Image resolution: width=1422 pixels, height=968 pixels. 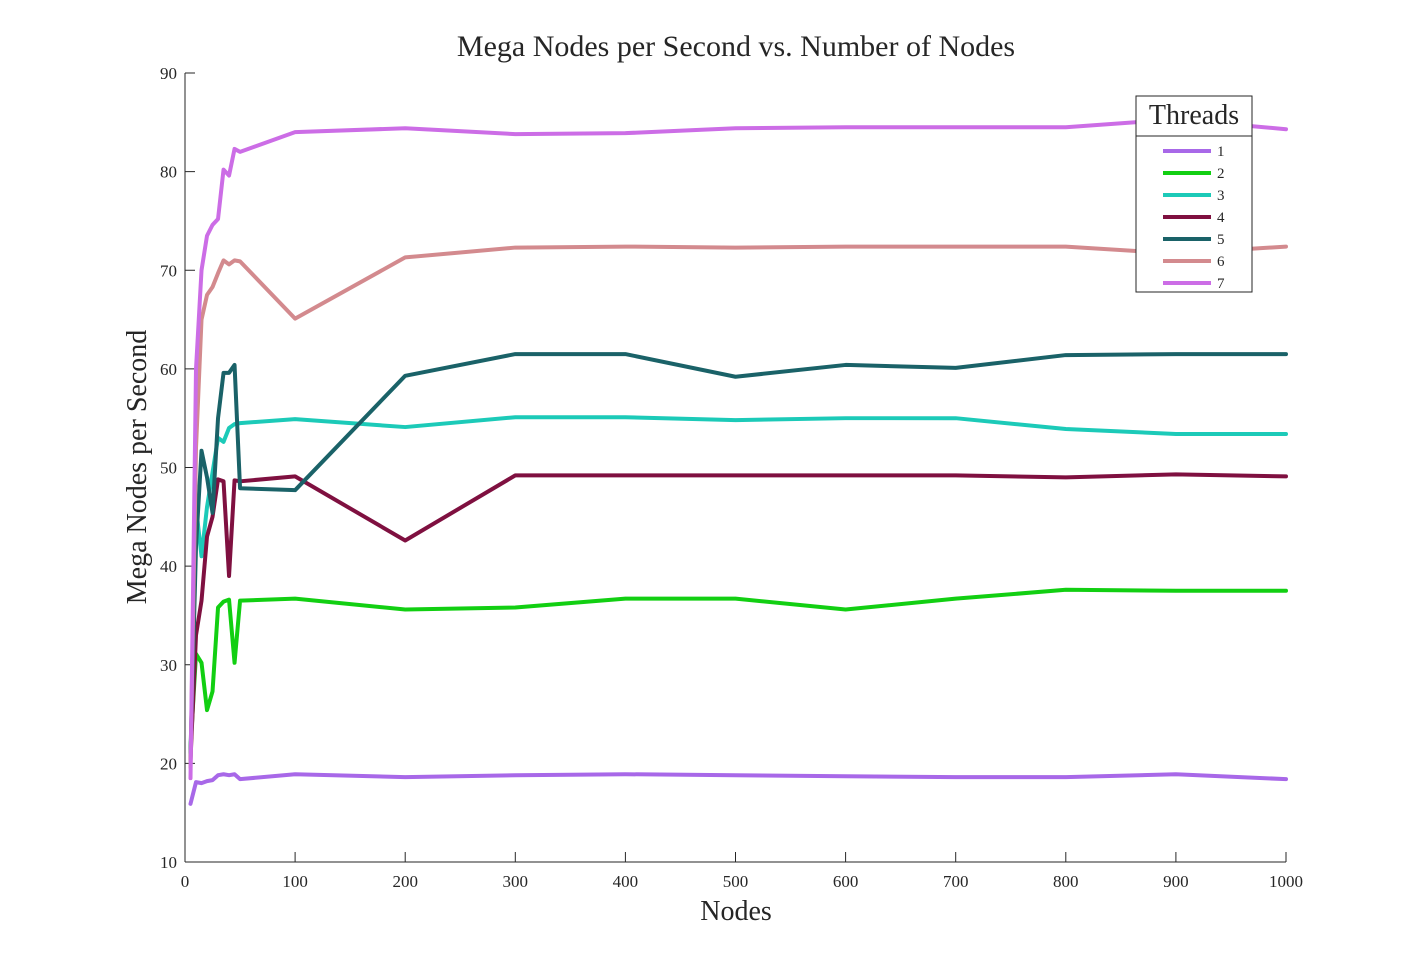 I want to click on x-tick-label: 400, so click(x=626, y=881).